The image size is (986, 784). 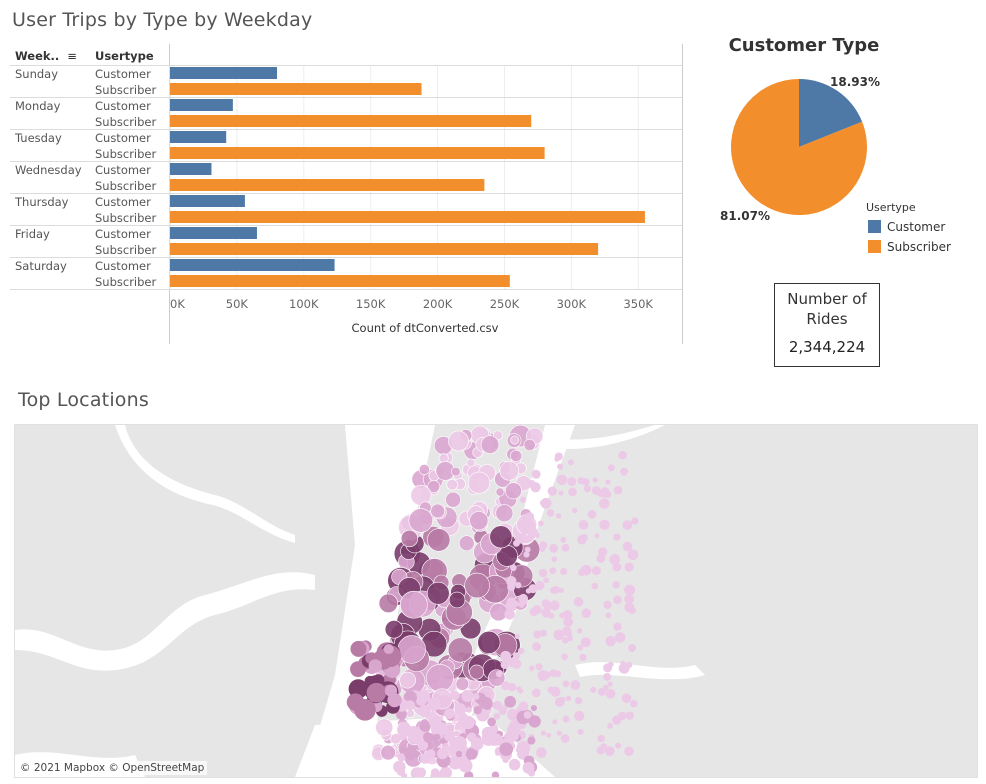 What do you see at coordinates (827, 319) in the screenshot?
I see `kpi-label-line2: Rides` at bounding box center [827, 319].